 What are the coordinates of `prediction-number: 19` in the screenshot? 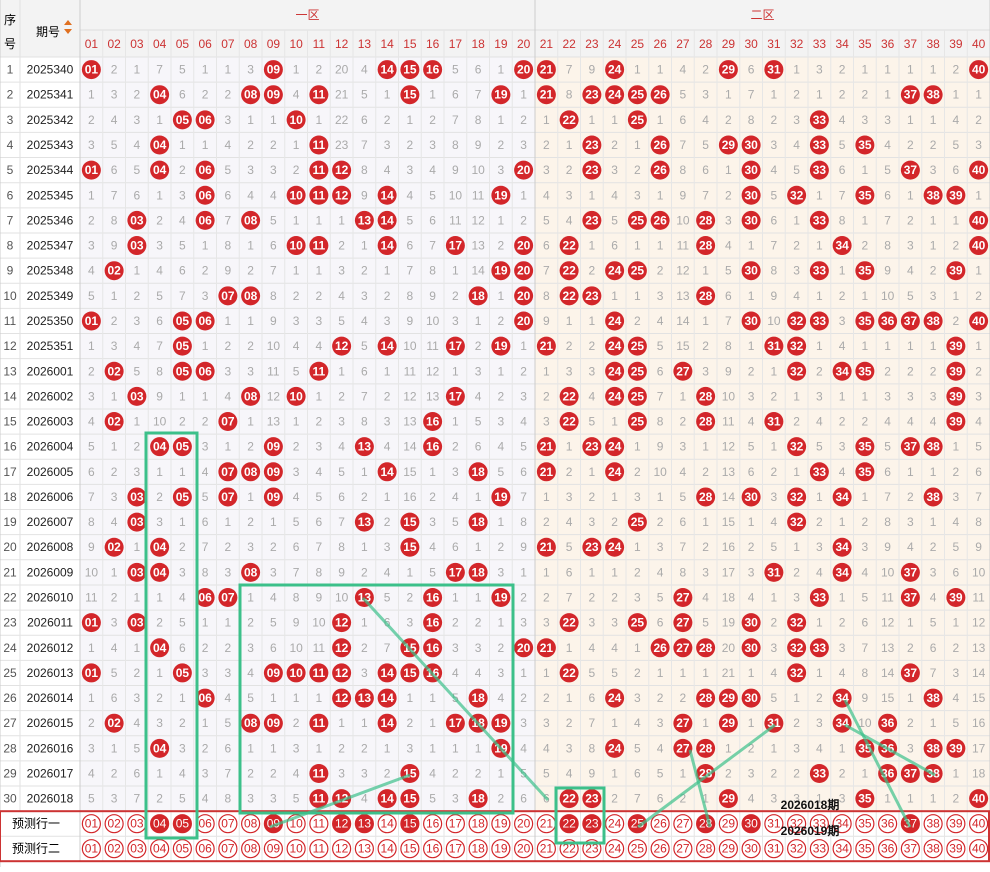 It's located at (501, 849).